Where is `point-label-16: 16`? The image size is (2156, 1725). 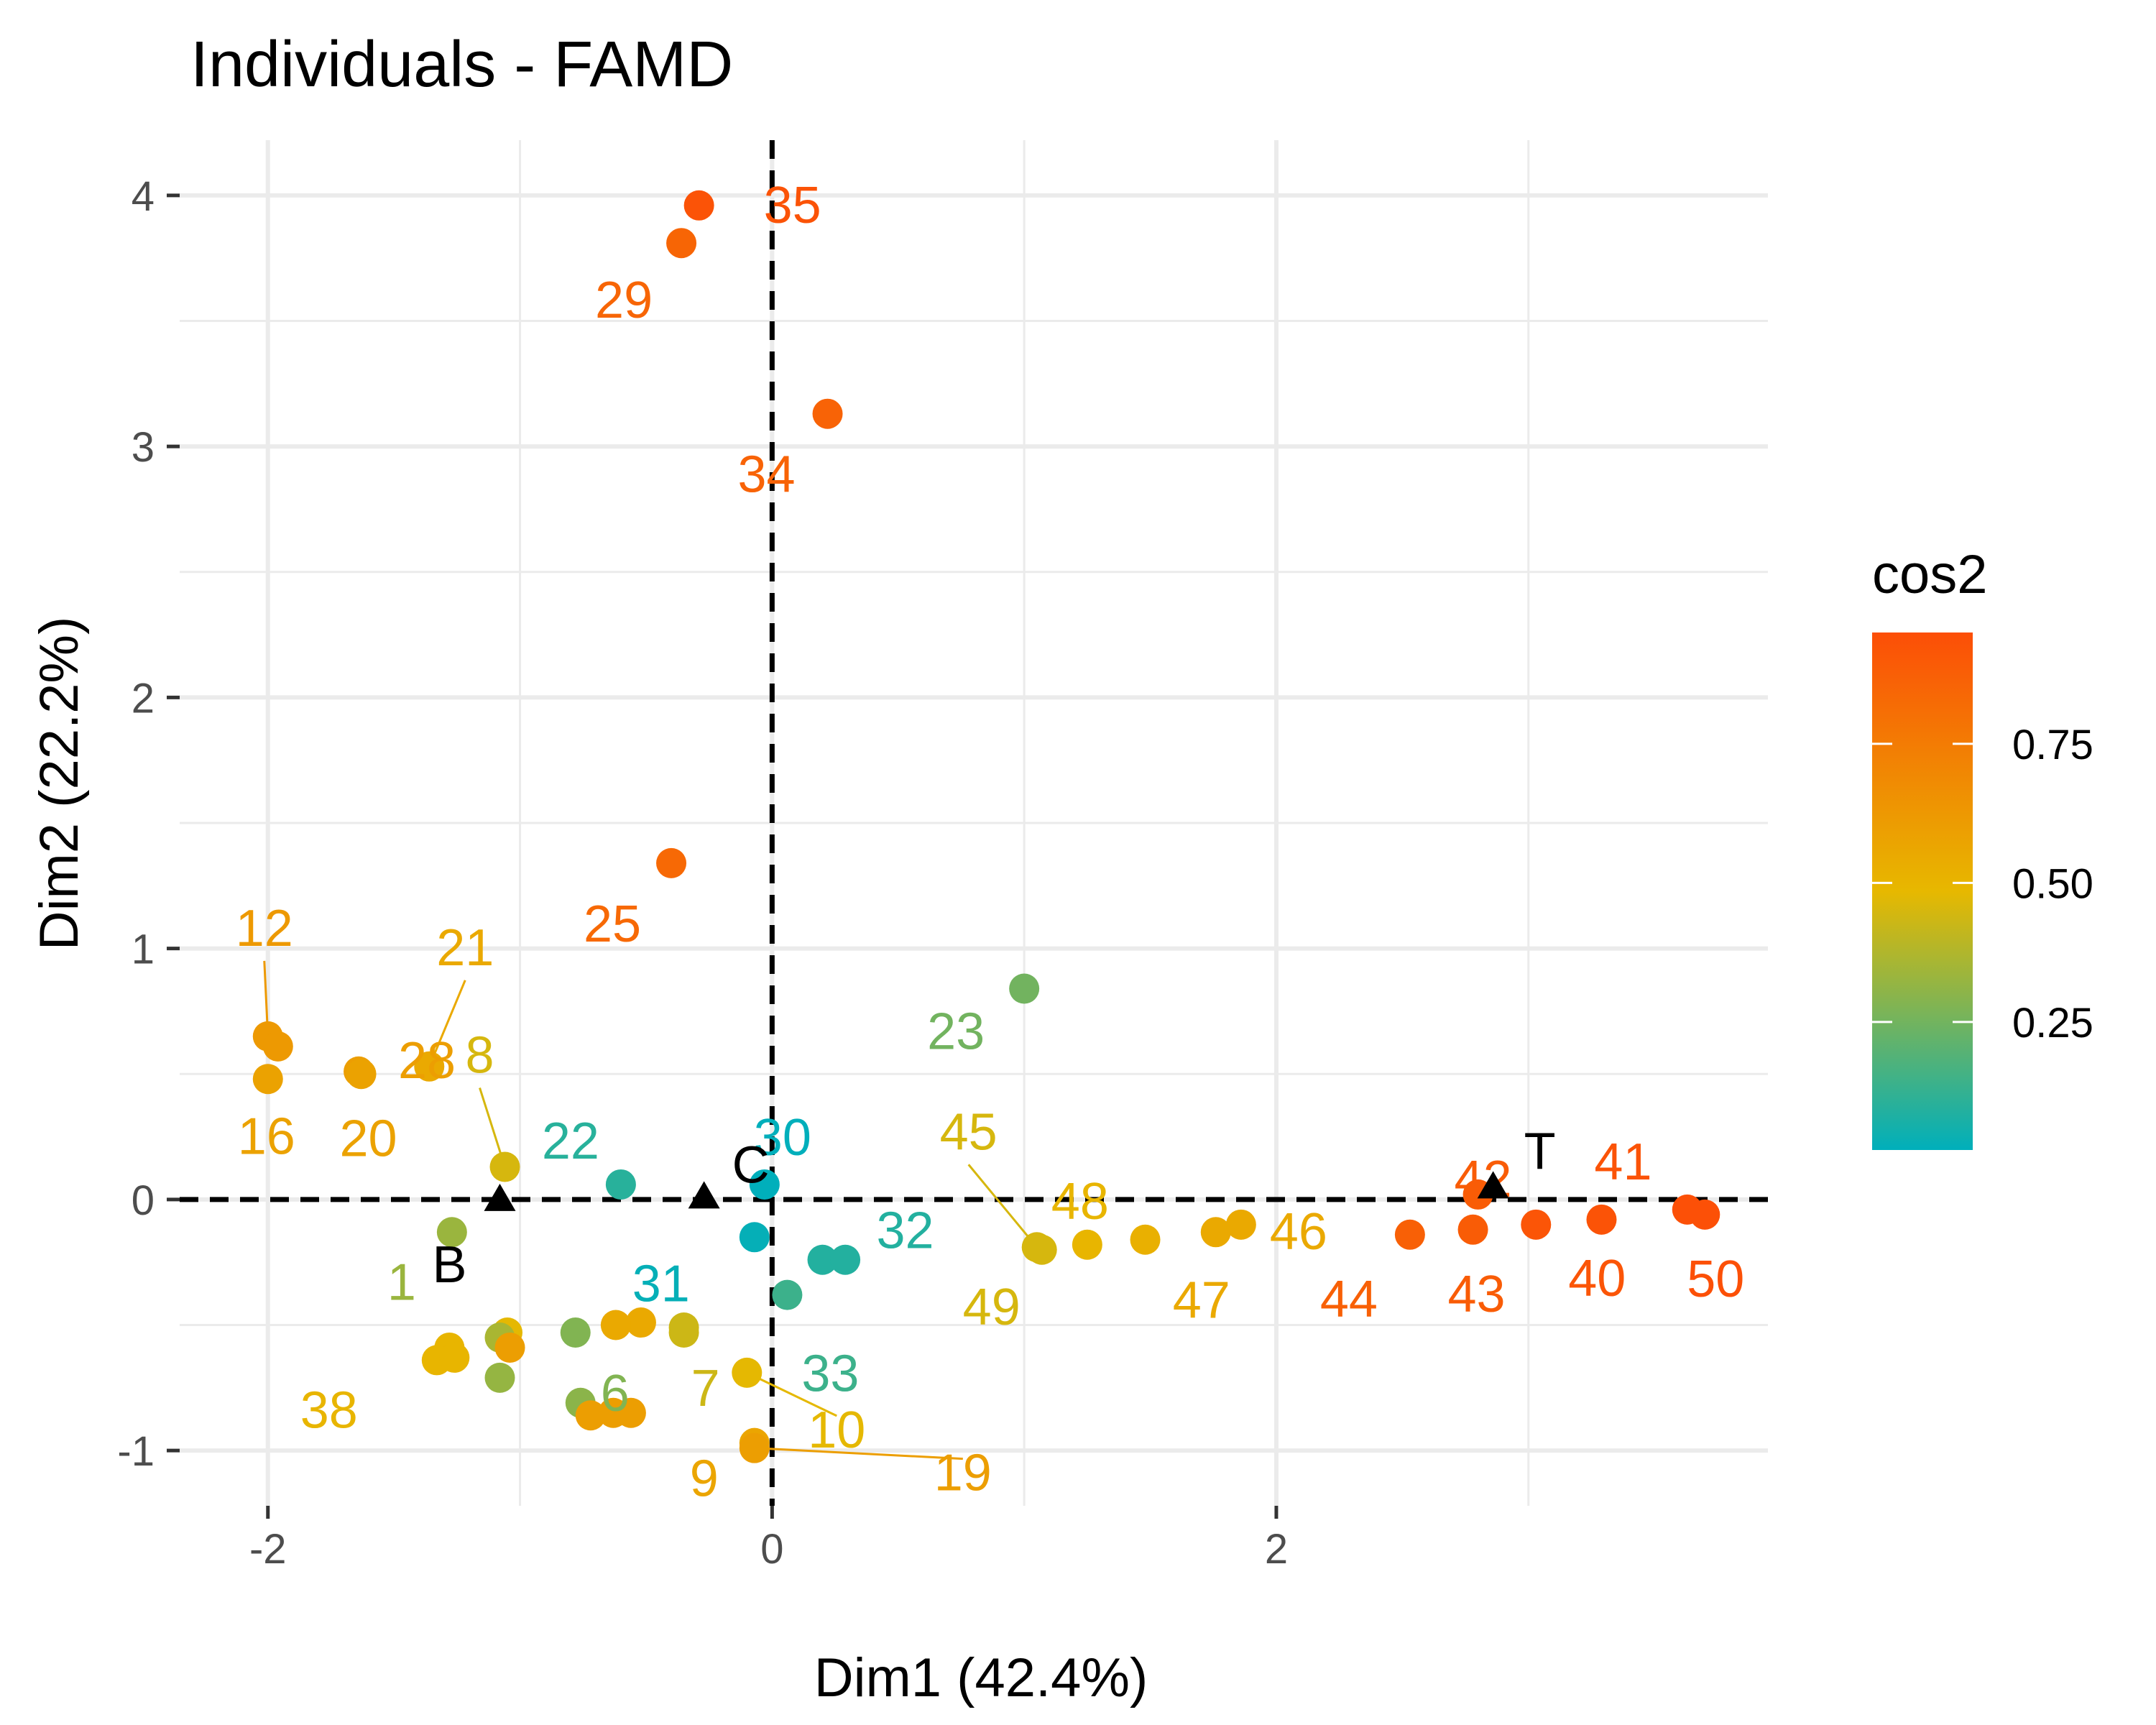 point-label-16: 16 is located at coordinates (266, 1136).